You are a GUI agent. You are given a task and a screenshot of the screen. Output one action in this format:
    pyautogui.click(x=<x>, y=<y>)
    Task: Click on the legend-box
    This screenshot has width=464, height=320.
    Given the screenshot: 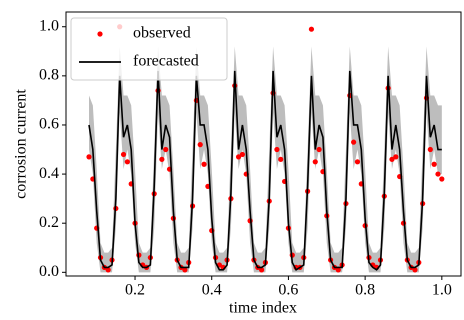 What is the action you would take?
    pyautogui.click(x=149, y=49)
    